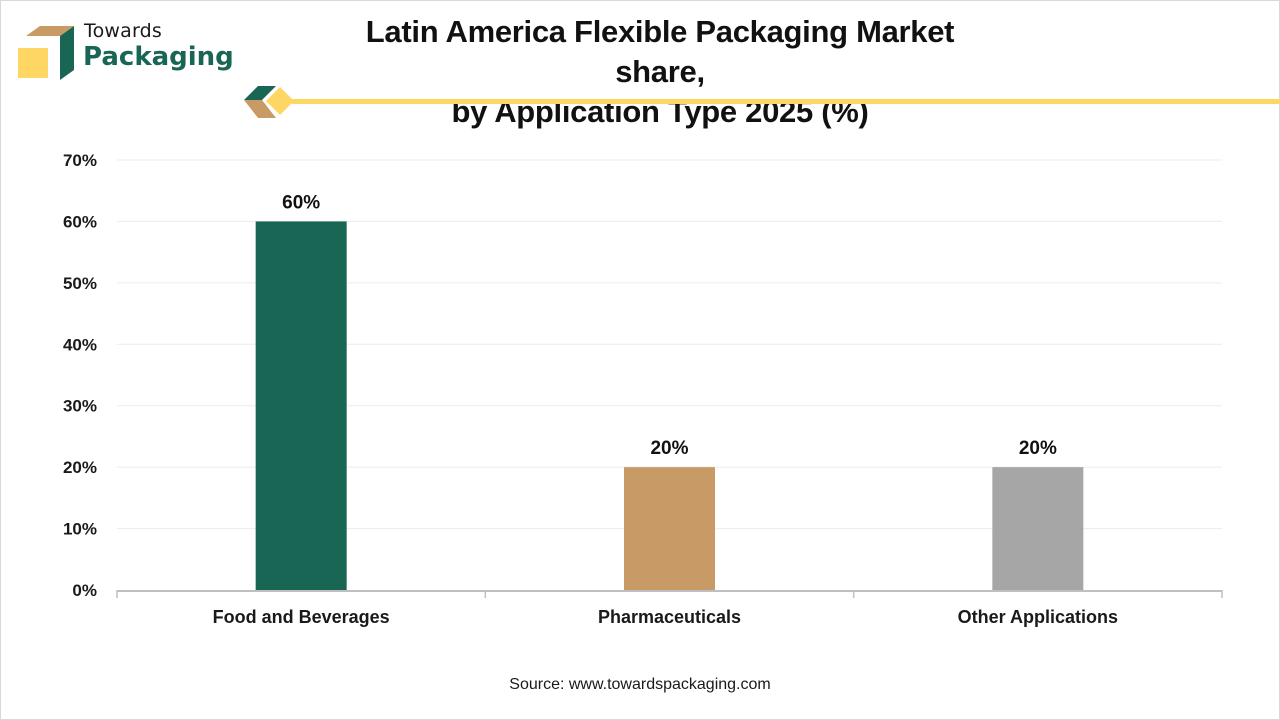 The height and width of the screenshot is (720, 1280). Describe the element at coordinates (301, 405) in the screenshot. I see `bar-food-and-beverages` at that location.